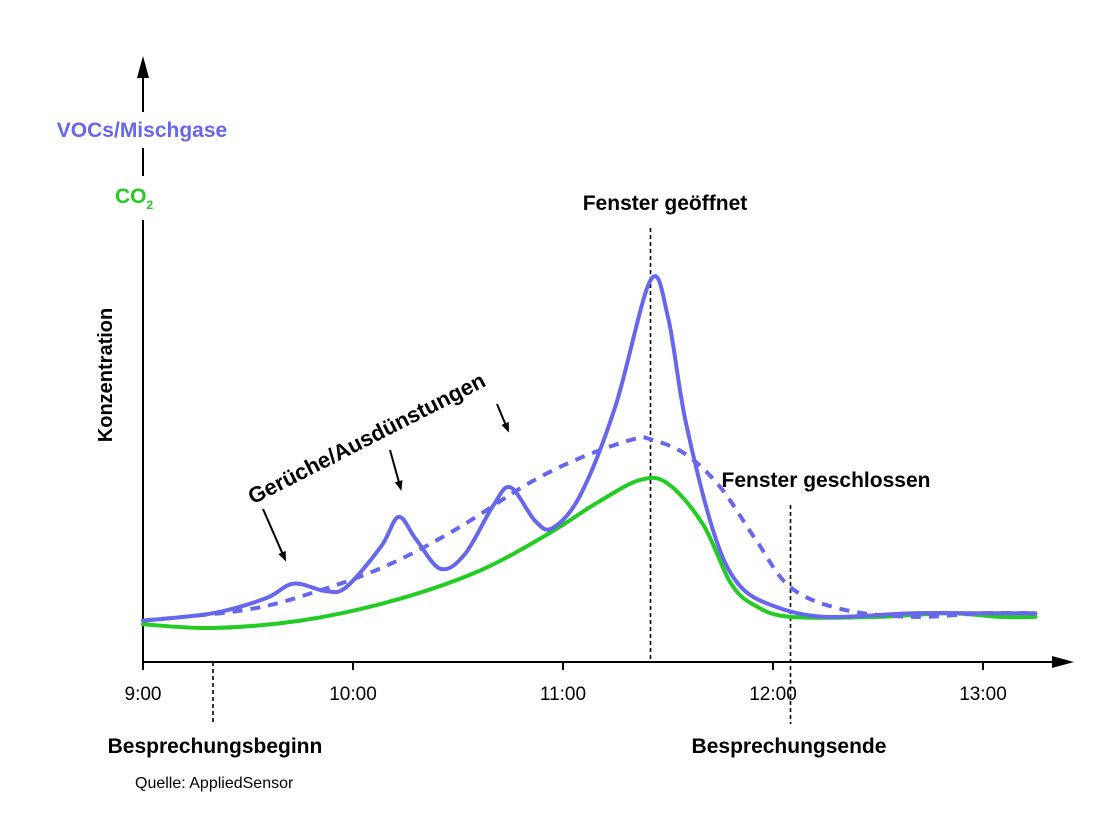 This screenshot has height=832, width=1118. What do you see at coordinates (983, 694) in the screenshot?
I see `x-tick-label: 13:00` at bounding box center [983, 694].